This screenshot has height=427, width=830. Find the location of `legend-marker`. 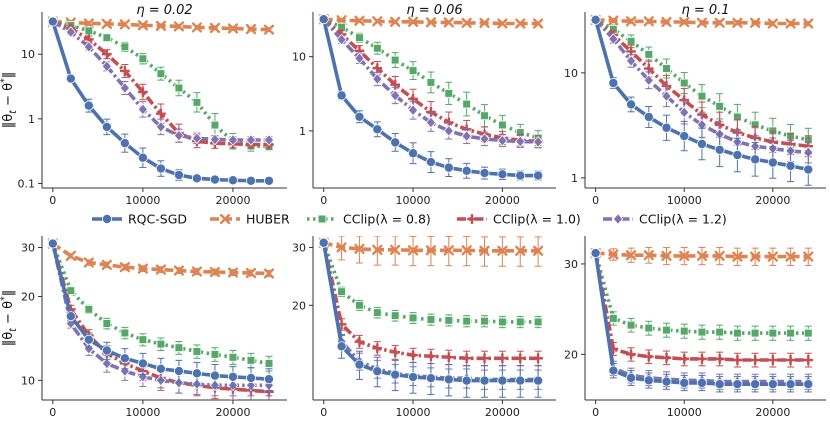

legend-marker is located at coordinates (618, 219).